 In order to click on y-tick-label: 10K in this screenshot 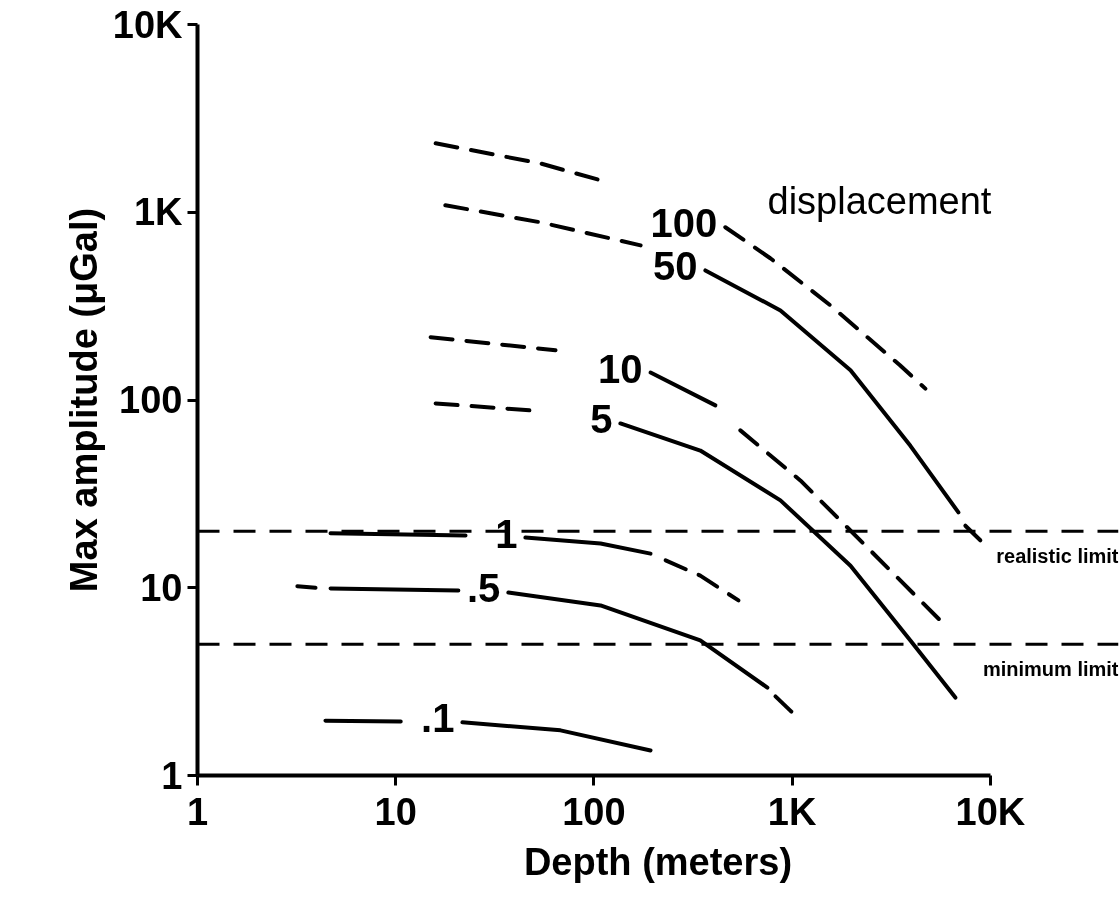, I will do `click(148, 24)`.